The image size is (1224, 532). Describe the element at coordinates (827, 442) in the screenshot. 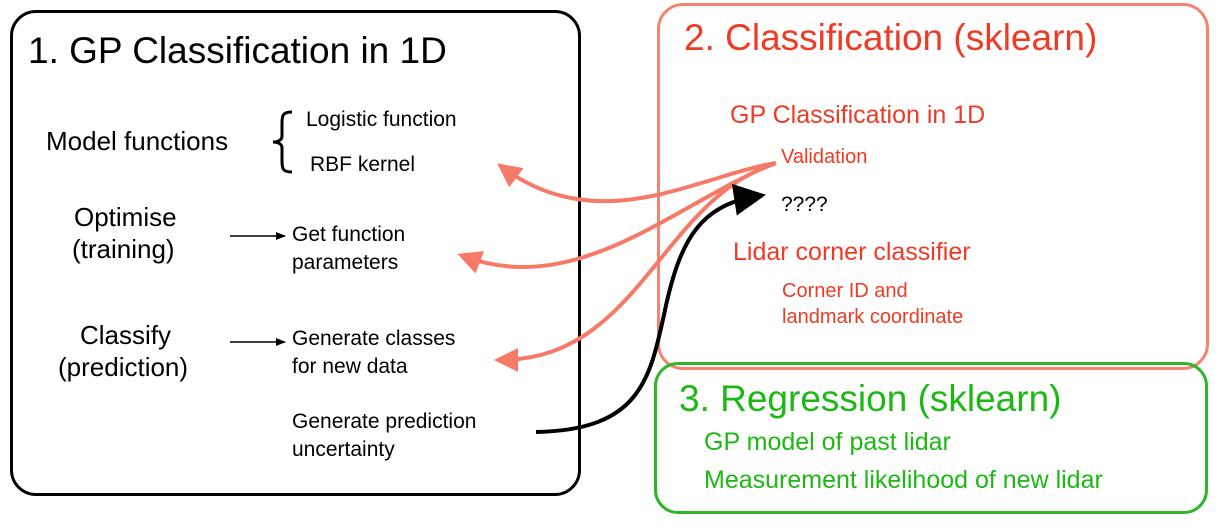

I see `gp-model-past-lidar-label: GP model of past lidar` at that location.